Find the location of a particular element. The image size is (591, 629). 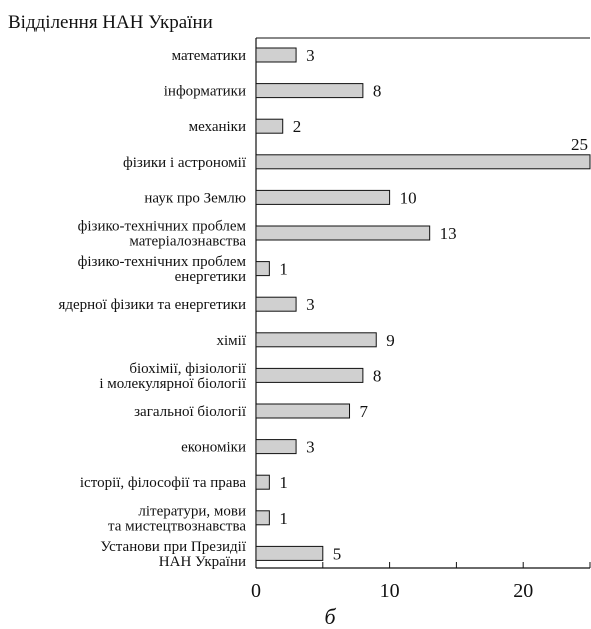

category-label: та мистецтвознавства is located at coordinates (177, 526).